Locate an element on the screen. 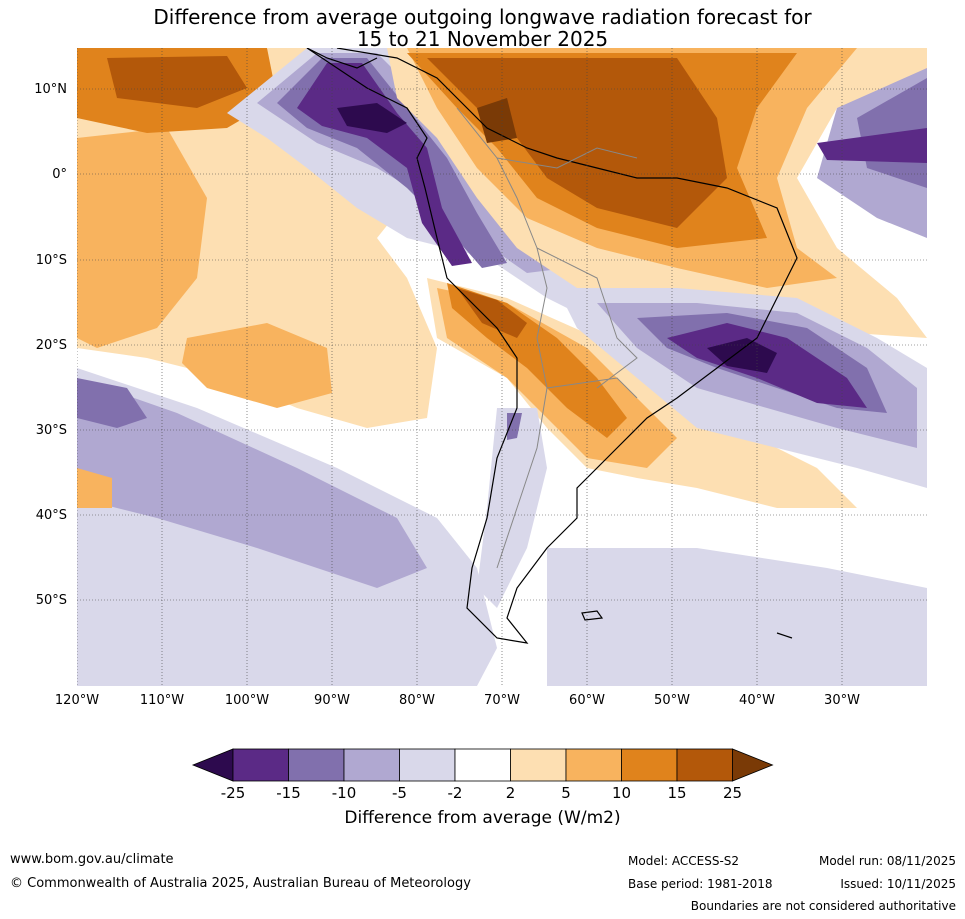  positive-anomaly-north-core is located at coordinates (177, 82).